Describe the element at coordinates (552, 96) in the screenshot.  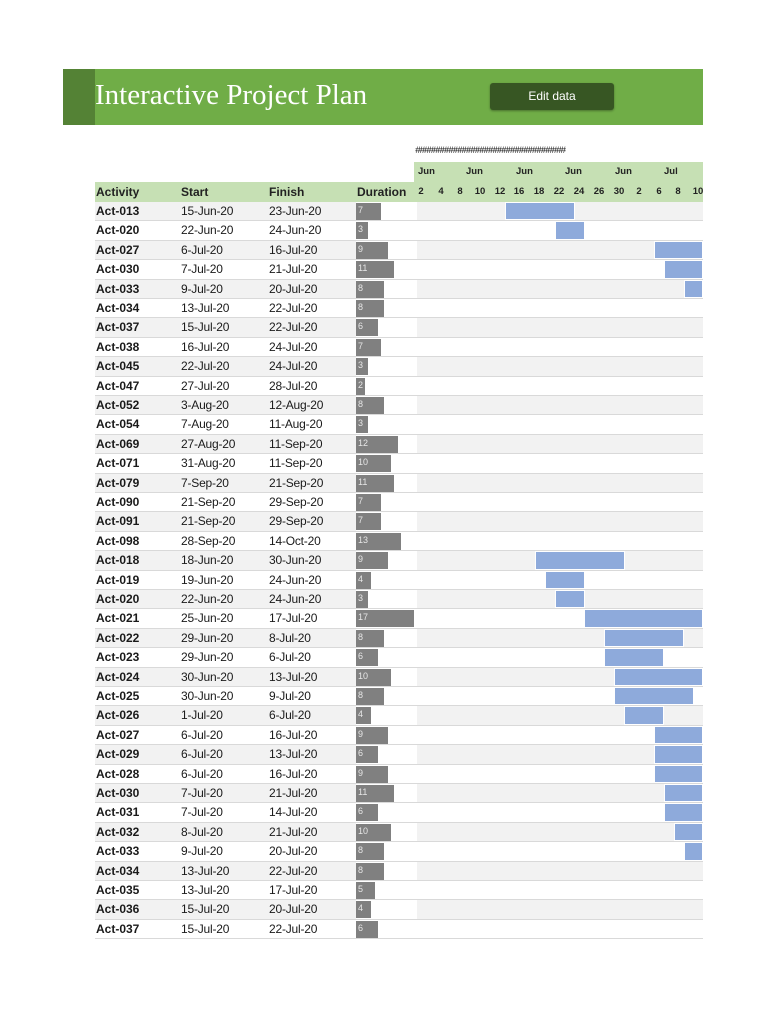
I see `edit-data-button: Edit data` at that location.